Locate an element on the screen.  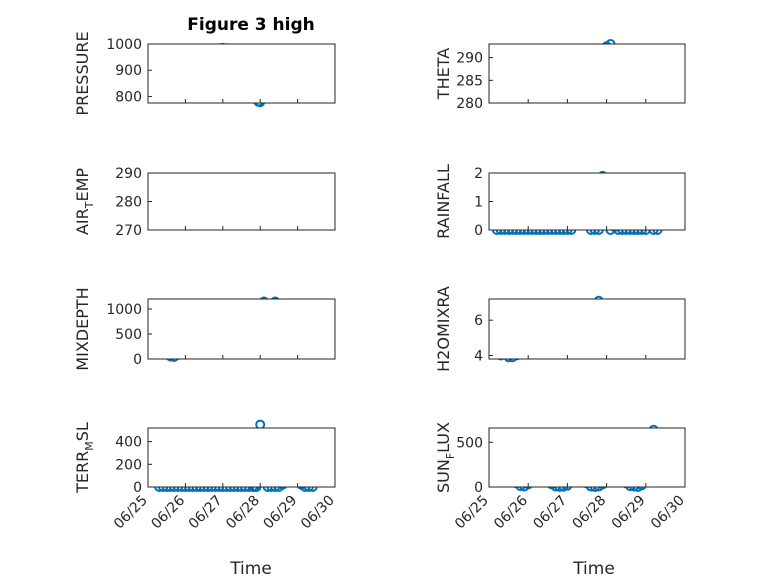
axes-air_temp: 270 280 290 AIRTEMP is located at coordinates (204, 202).